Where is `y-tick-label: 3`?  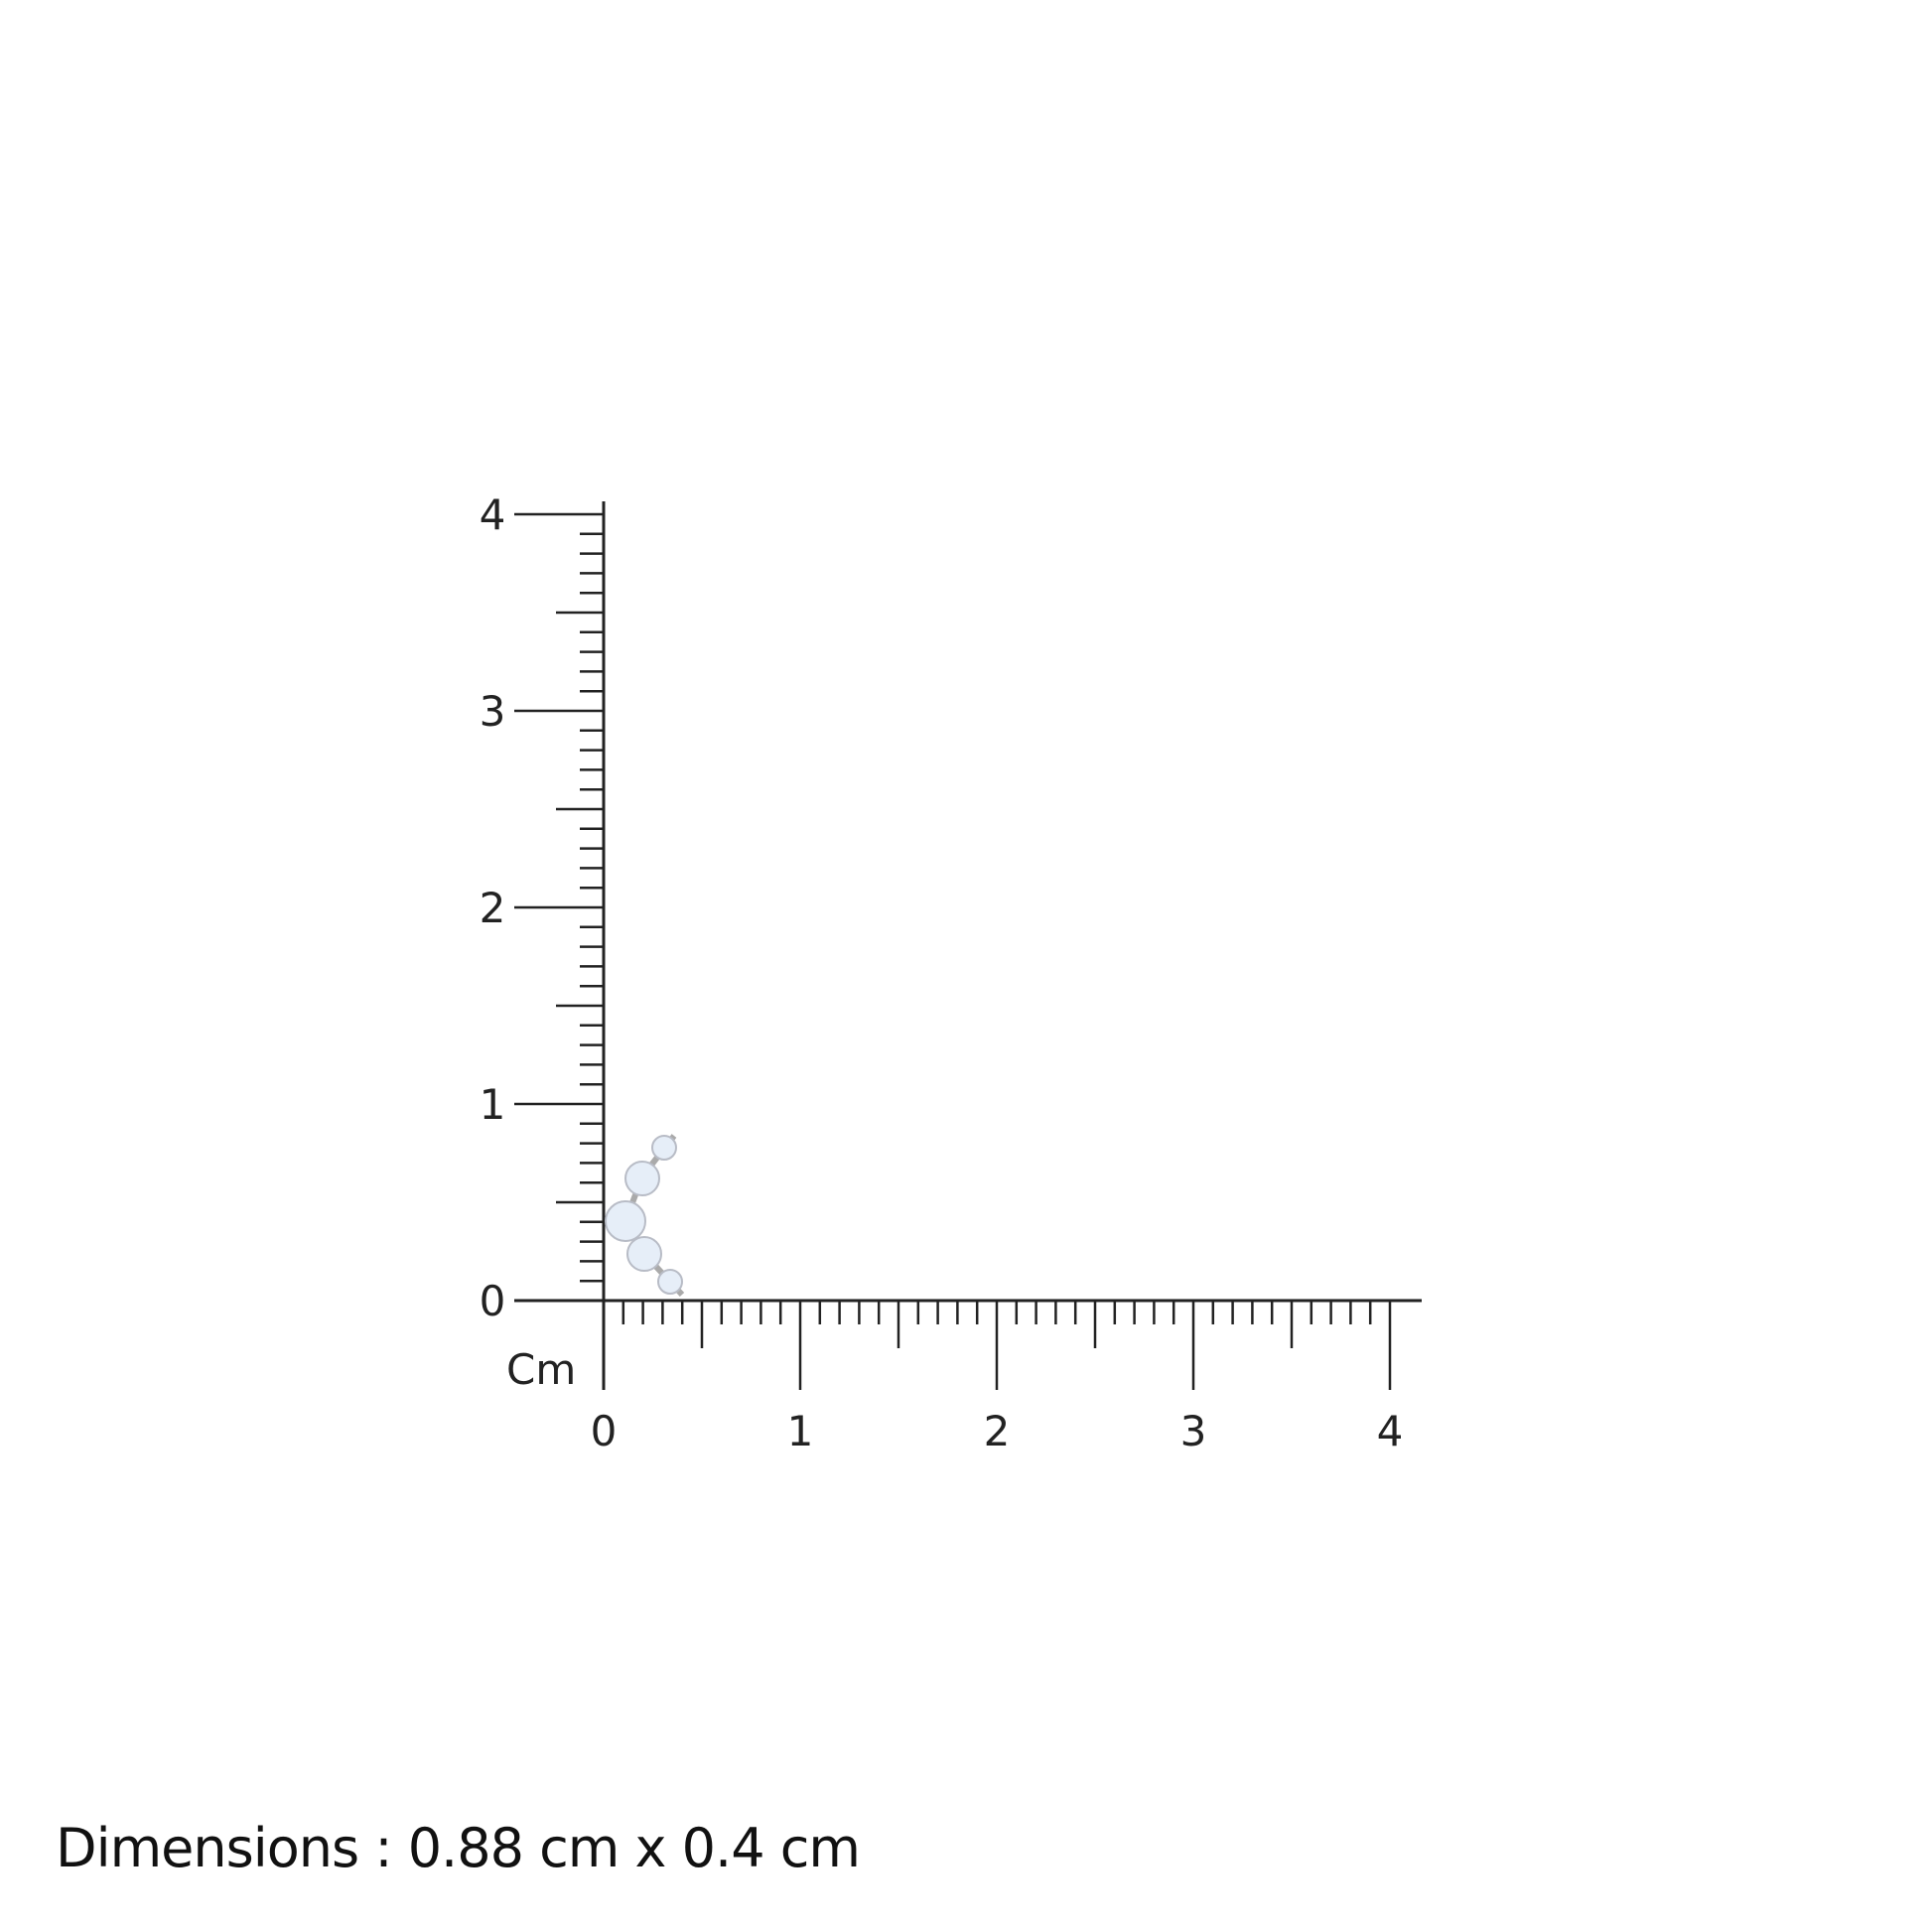
y-tick-label: 3 is located at coordinates (493, 711).